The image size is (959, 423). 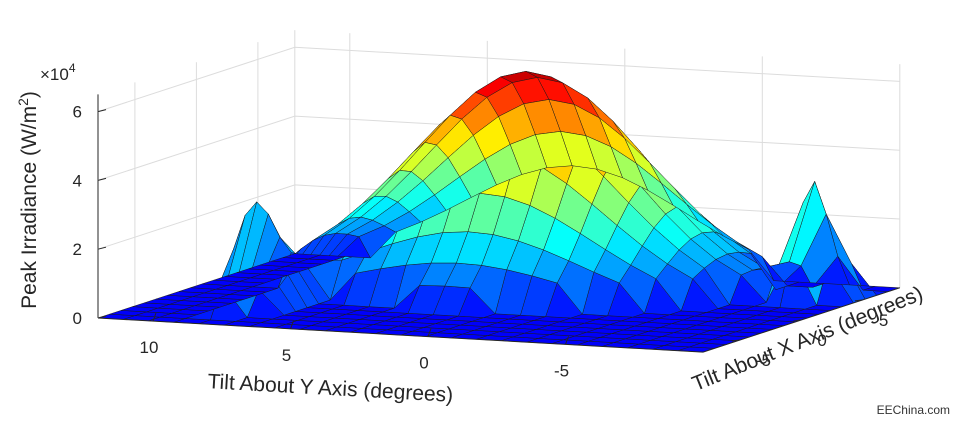 What do you see at coordinates (883, 320) in the screenshot?
I see `x-tick-label: 5` at bounding box center [883, 320].